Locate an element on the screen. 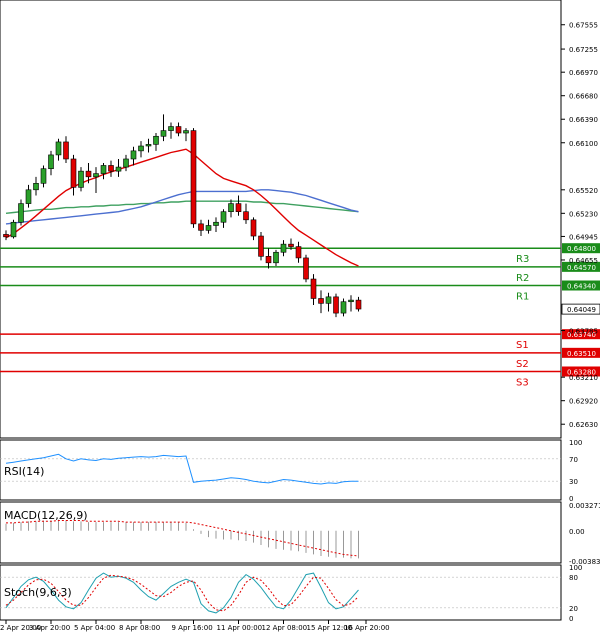  line-ma-slow is located at coordinates (182, 207).